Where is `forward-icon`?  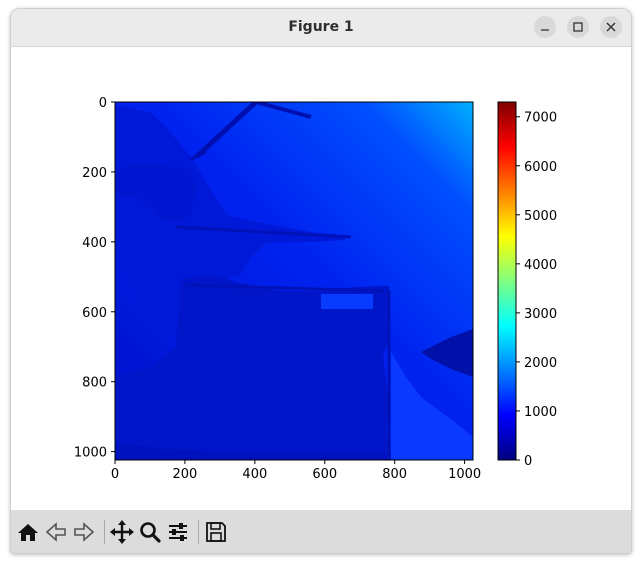 forward-icon is located at coordinates (84, 532).